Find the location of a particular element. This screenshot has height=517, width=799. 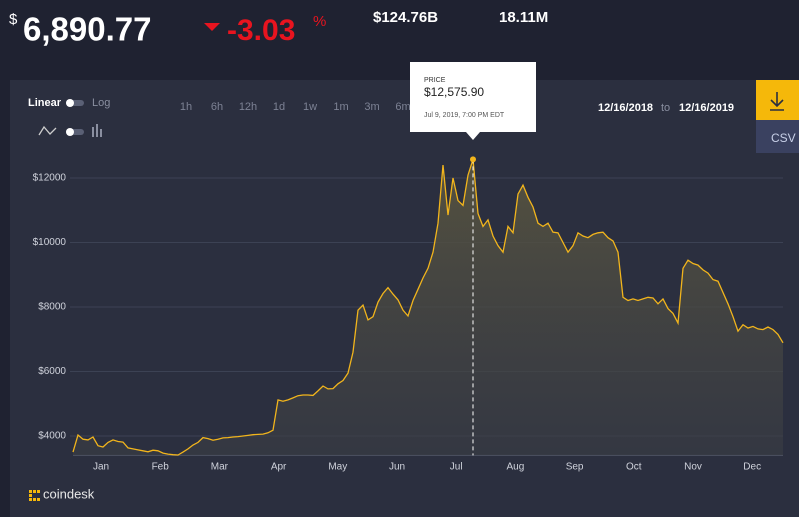

y-tick-label: $4000 is located at coordinates (52, 436).